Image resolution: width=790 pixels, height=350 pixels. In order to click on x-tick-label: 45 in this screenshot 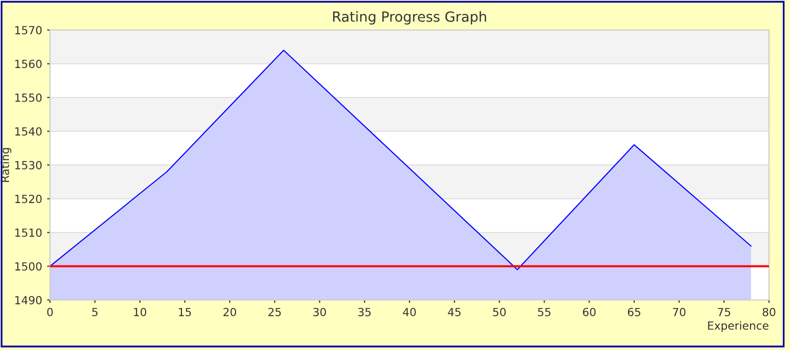, I will do `click(454, 312)`.